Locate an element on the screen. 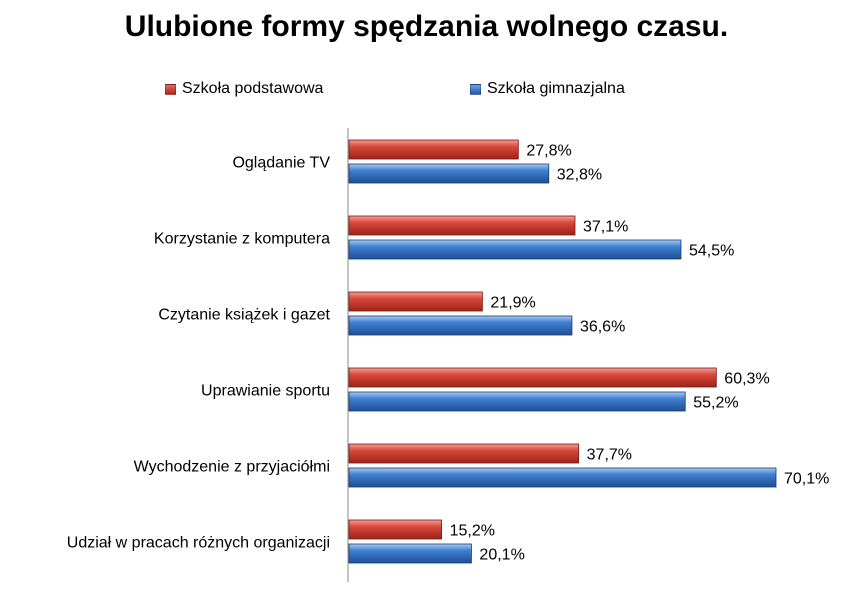 The image size is (853, 602). chart-title: Ulubione formy spędzania wolnego czasu. is located at coordinates (426, 26).